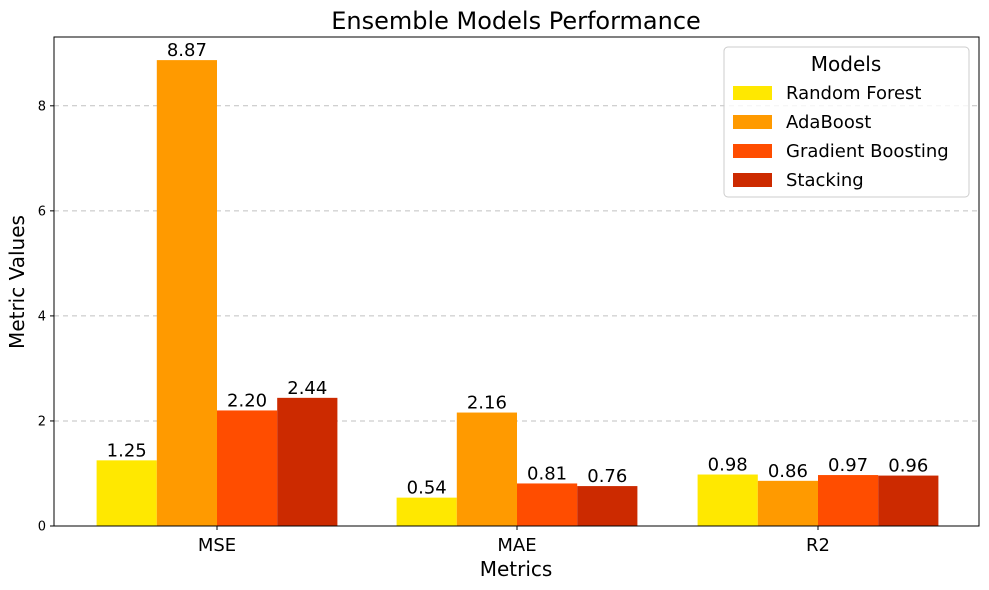 Image resolution: width=989 pixels, height=590 pixels. I want to click on bar-value-label: 0.96, so click(908, 466).